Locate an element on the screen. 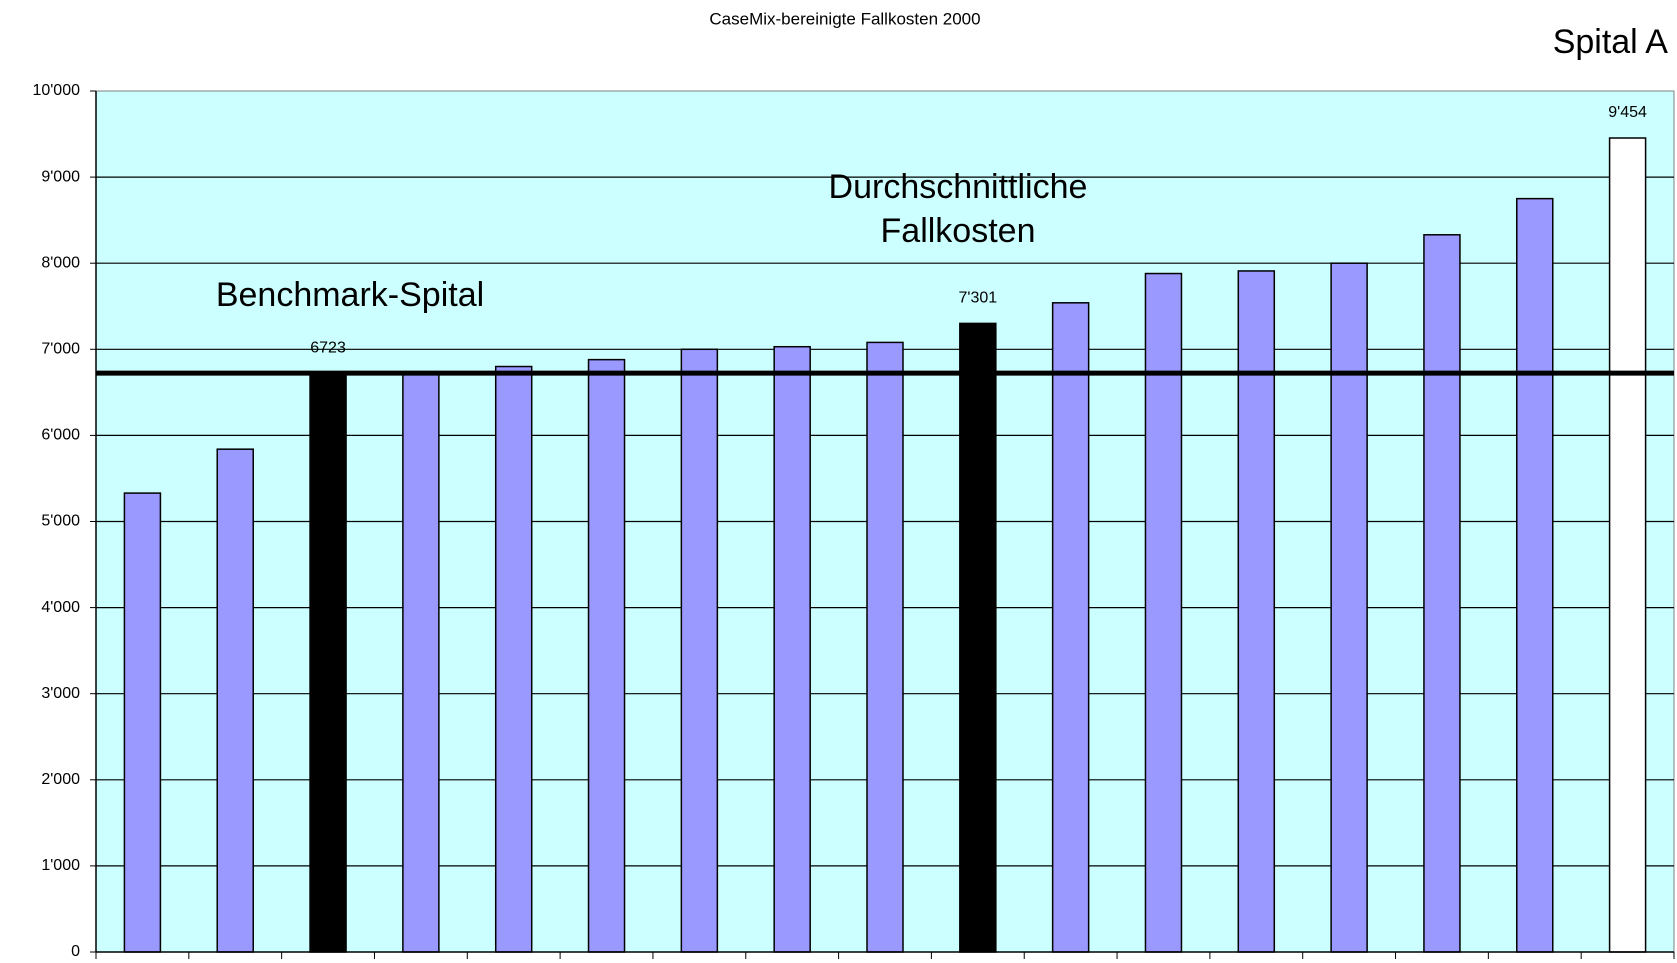 This screenshot has height=963, width=1677. y-tick-label: 4'000 is located at coordinates (60, 607).